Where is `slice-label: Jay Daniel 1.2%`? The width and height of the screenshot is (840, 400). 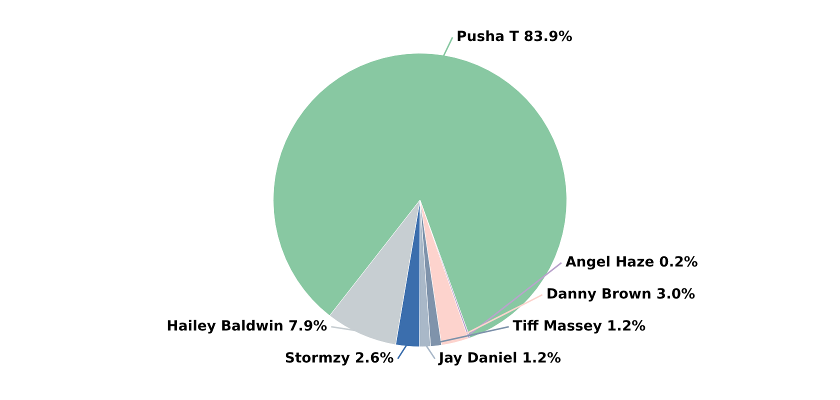 slice-label: Jay Daniel 1.2% is located at coordinates (499, 358).